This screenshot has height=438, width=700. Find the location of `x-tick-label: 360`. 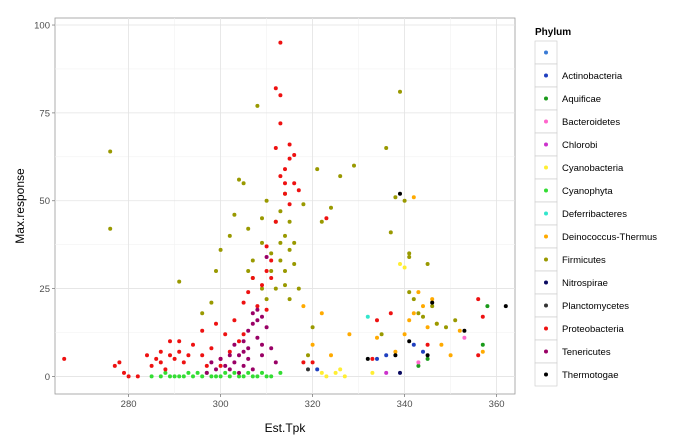

x-tick-label: 360 is located at coordinates (497, 404).